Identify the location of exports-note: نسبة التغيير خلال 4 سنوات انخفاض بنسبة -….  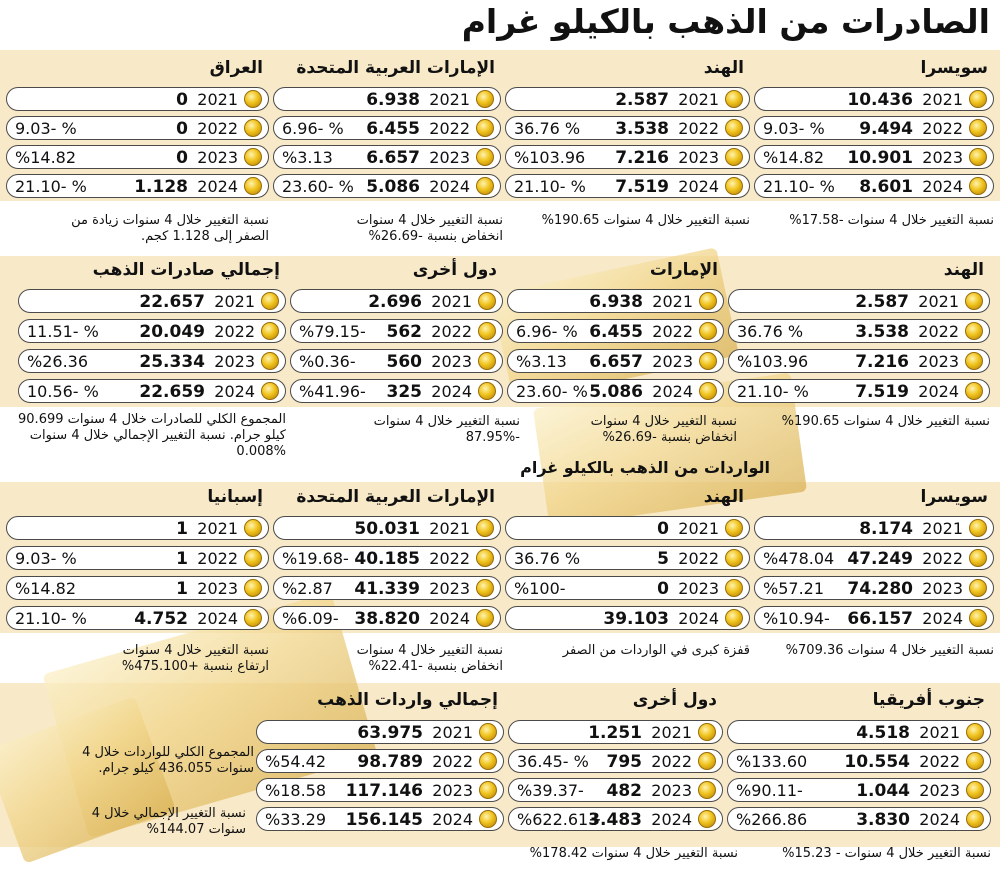
(429, 228).